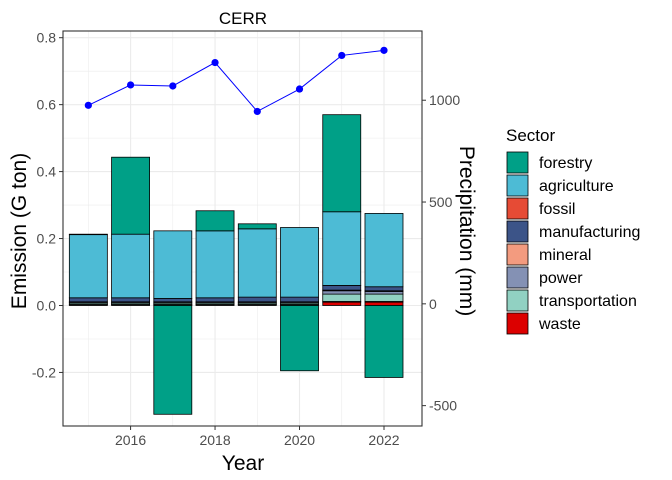 Image resolution: width=672 pixels, height=480 pixels. What do you see at coordinates (88, 234) in the screenshot?
I see `bar-forestry-2015` at bounding box center [88, 234].